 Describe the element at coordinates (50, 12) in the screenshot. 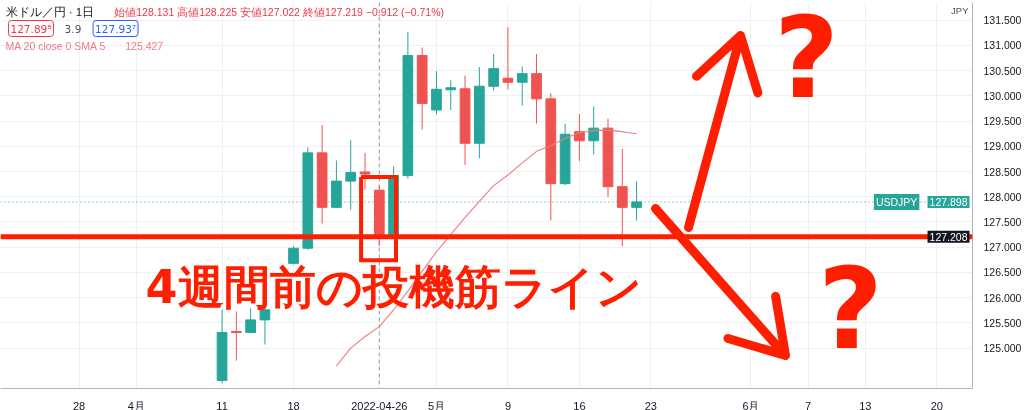

I see `chart-title: 米ドル／円 · 1日` at that location.